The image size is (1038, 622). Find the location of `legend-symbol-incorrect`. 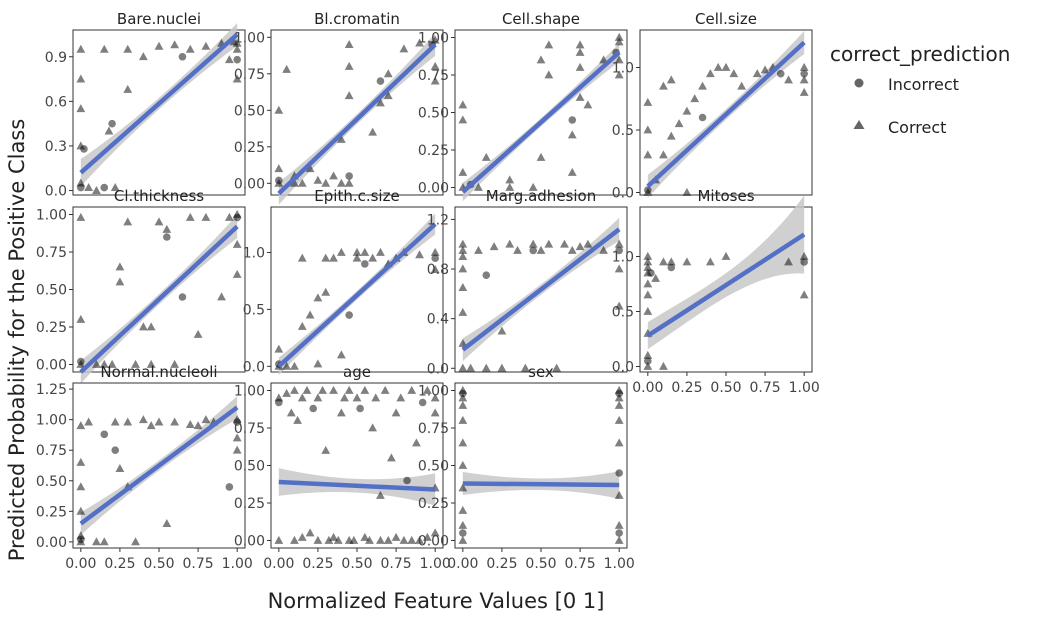

legend-symbol-incorrect is located at coordinates (859, 83).